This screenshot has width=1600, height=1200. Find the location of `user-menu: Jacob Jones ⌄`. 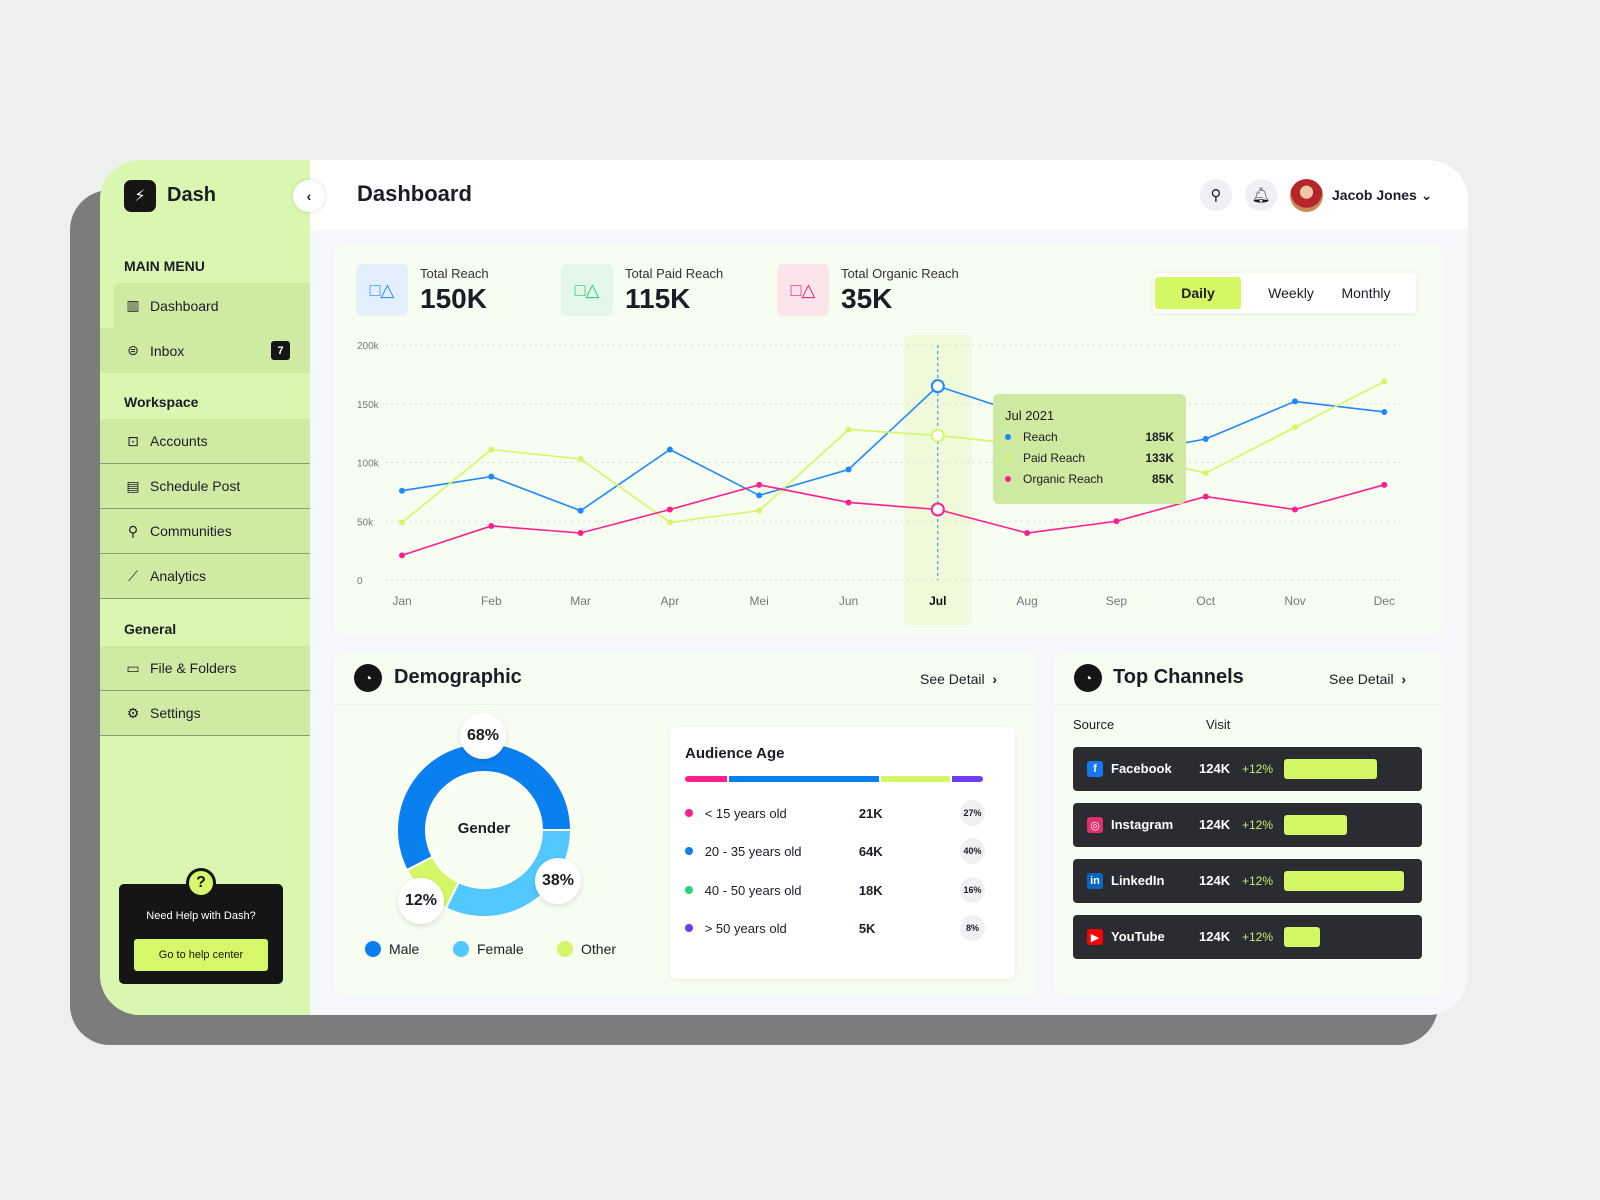

user-menu: Jacob Jones ⌄ is located at coordinates (1382, 195).